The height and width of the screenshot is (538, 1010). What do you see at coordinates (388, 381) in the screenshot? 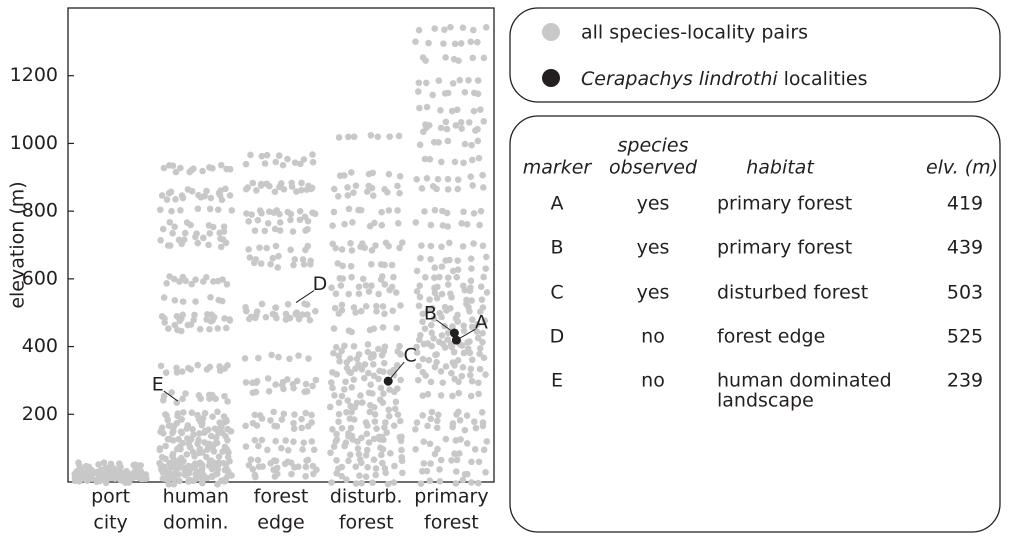
I see `locality-point` at bounding box center [388, 381].